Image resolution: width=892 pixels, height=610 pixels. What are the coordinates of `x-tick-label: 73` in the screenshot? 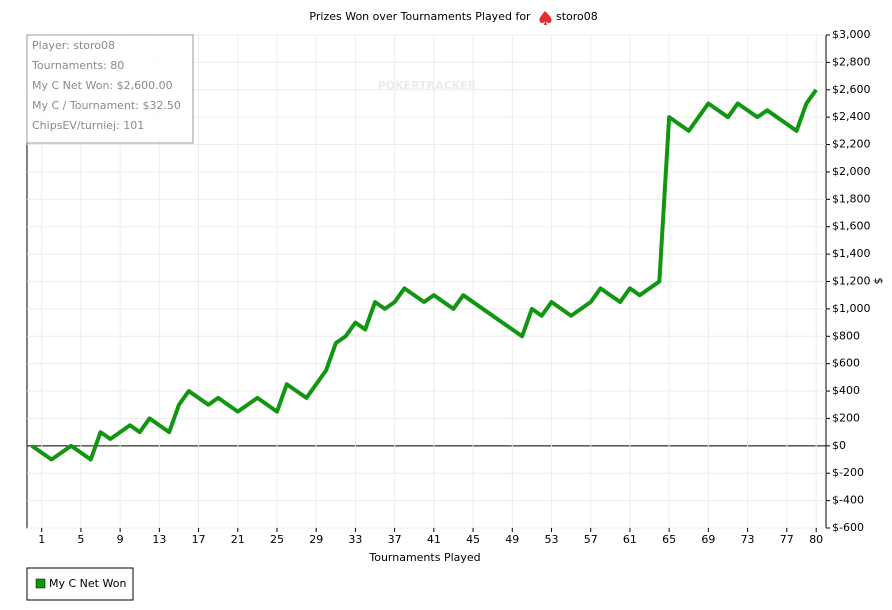 It's located at (748, 539).